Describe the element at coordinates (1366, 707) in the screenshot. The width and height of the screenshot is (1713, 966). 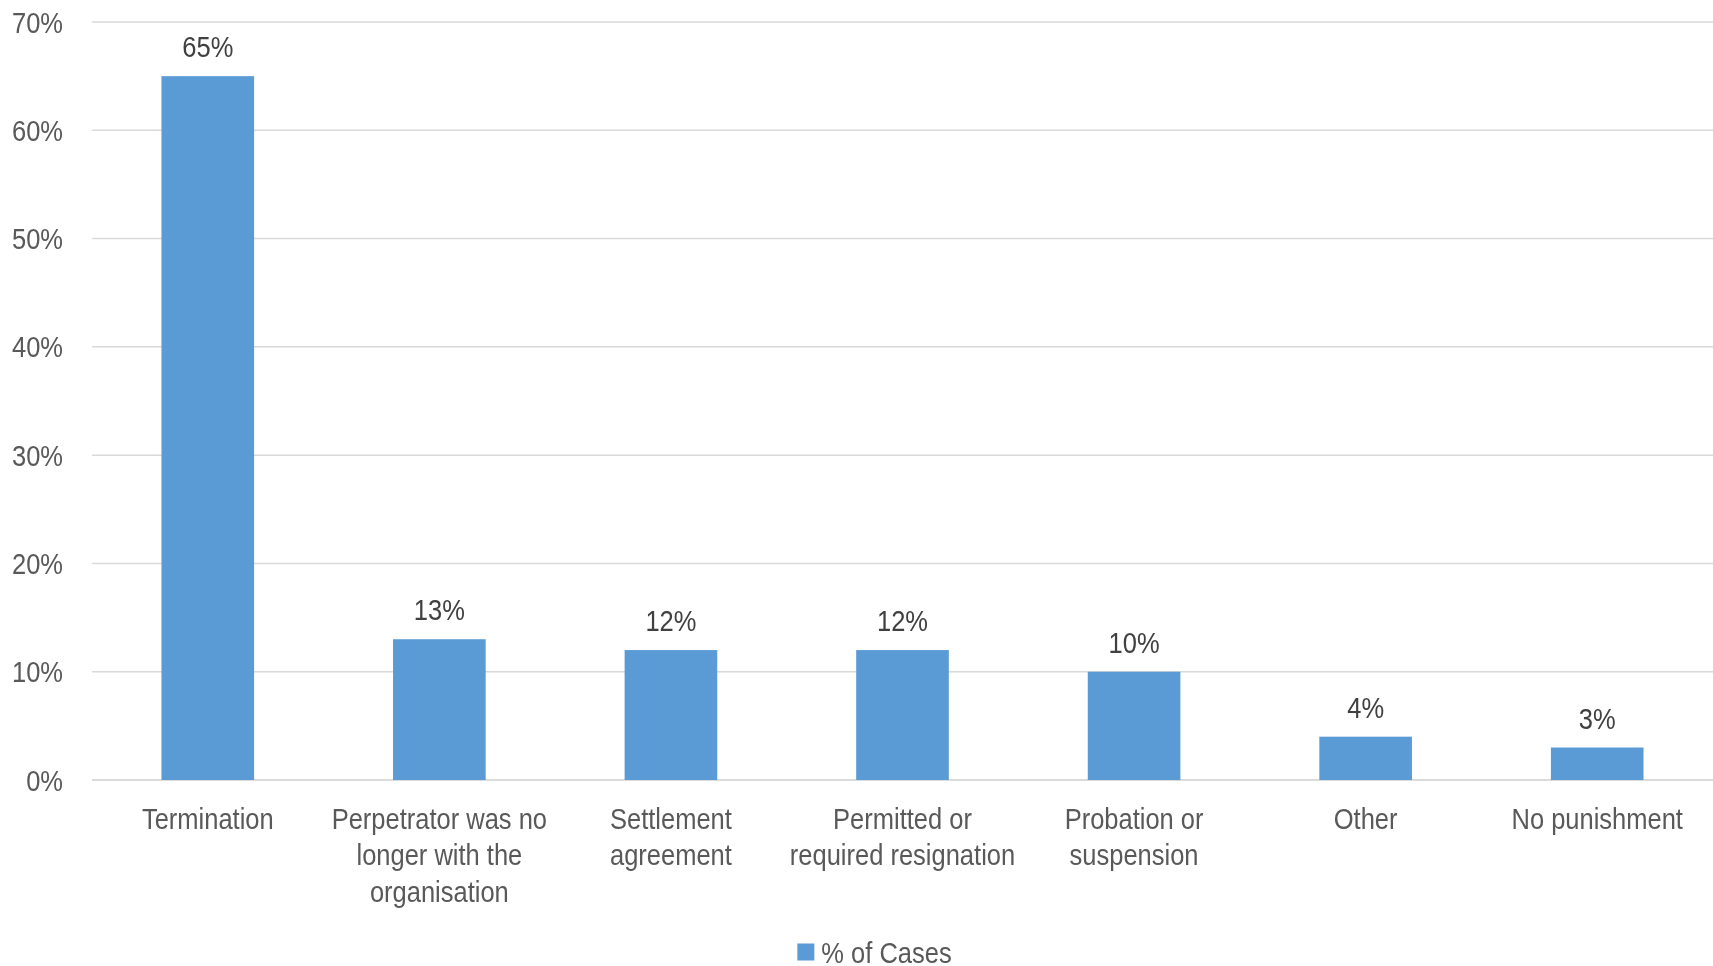
I see `data-label: 4%` at that location.